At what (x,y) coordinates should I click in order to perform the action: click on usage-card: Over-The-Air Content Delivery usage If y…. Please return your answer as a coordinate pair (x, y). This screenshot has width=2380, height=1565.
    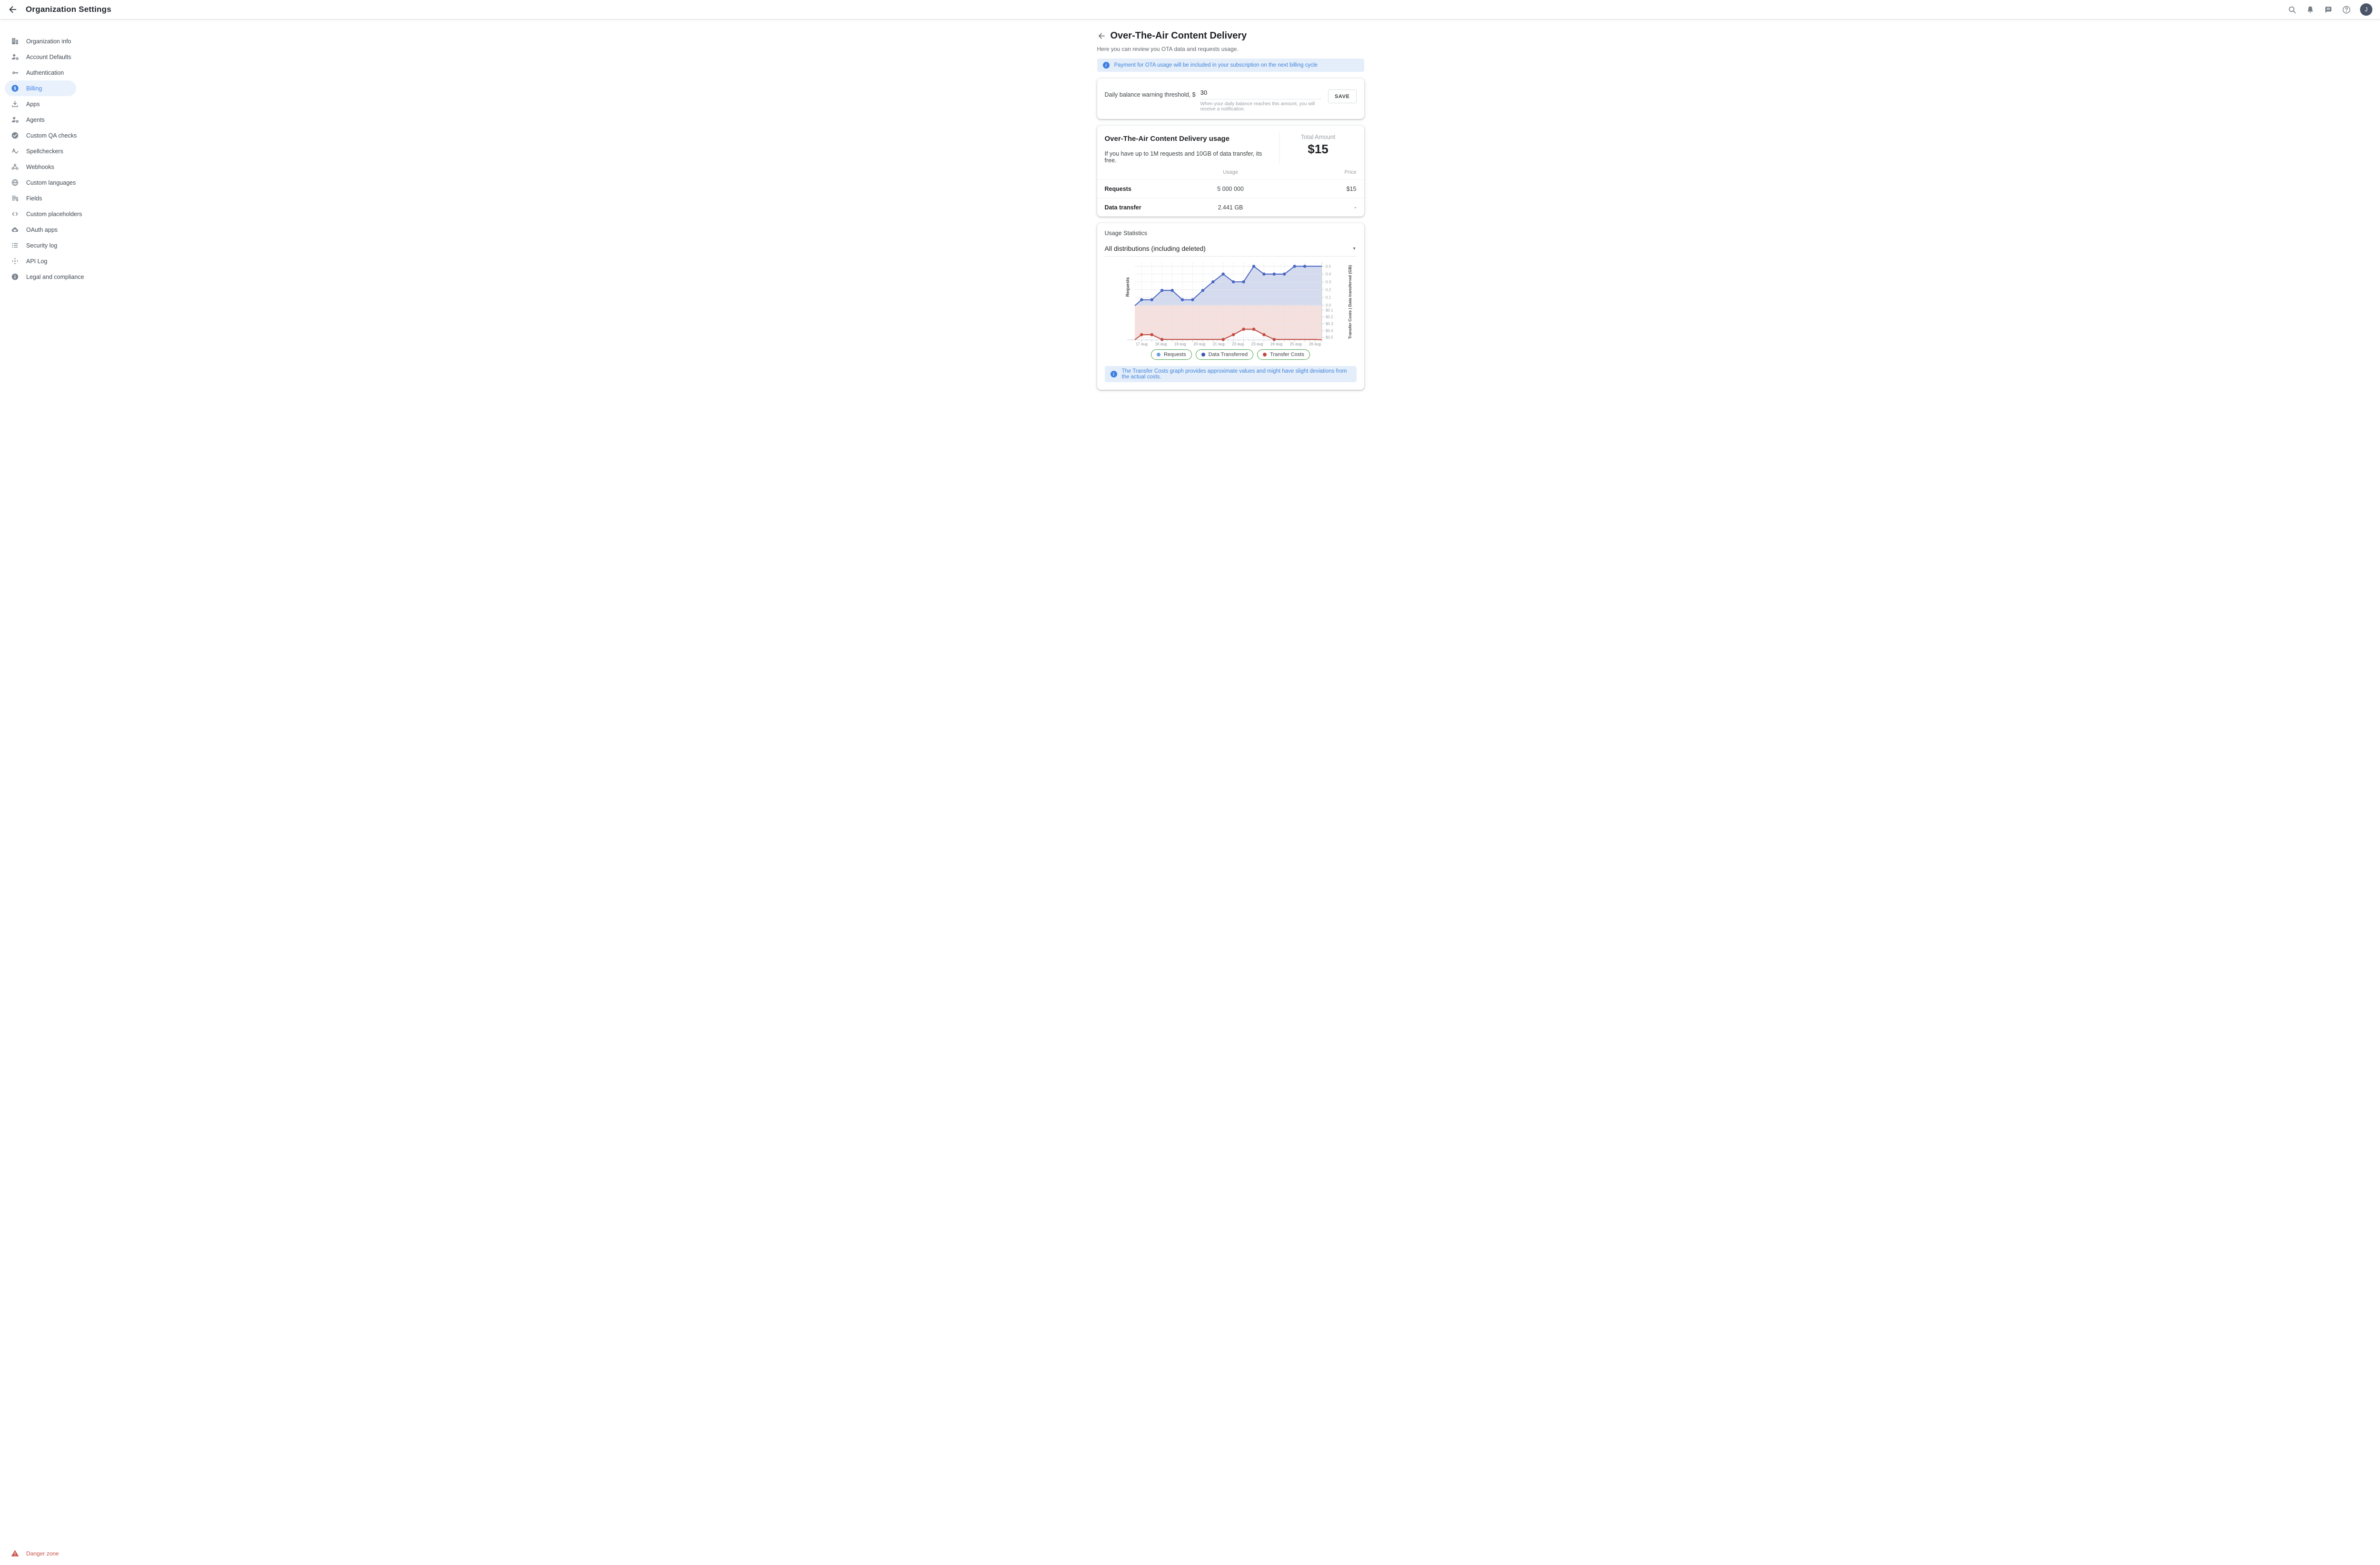
    Looking at the image, I should click on (1230, 172).